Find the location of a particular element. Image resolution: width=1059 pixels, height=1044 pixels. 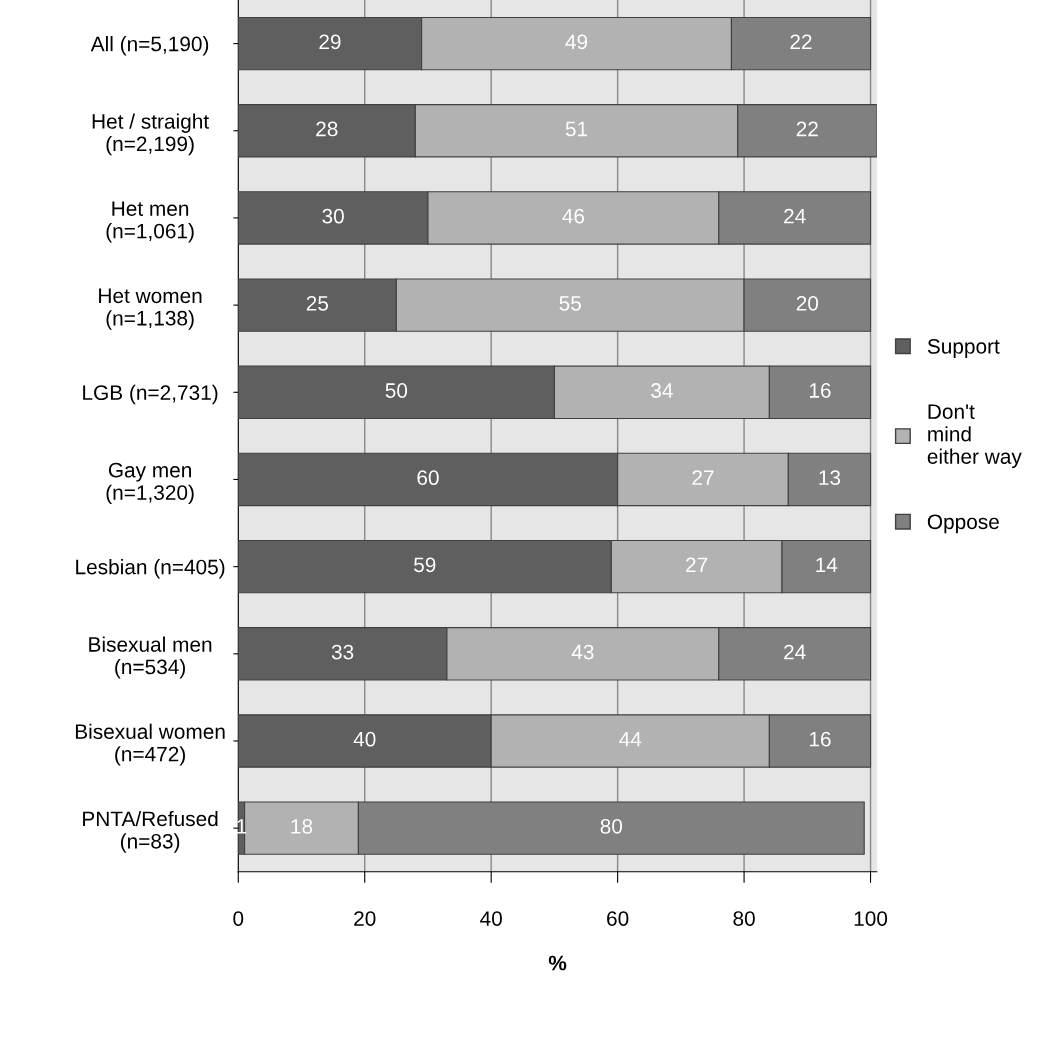

data-label: 1 is located at coordinates (242, 826).